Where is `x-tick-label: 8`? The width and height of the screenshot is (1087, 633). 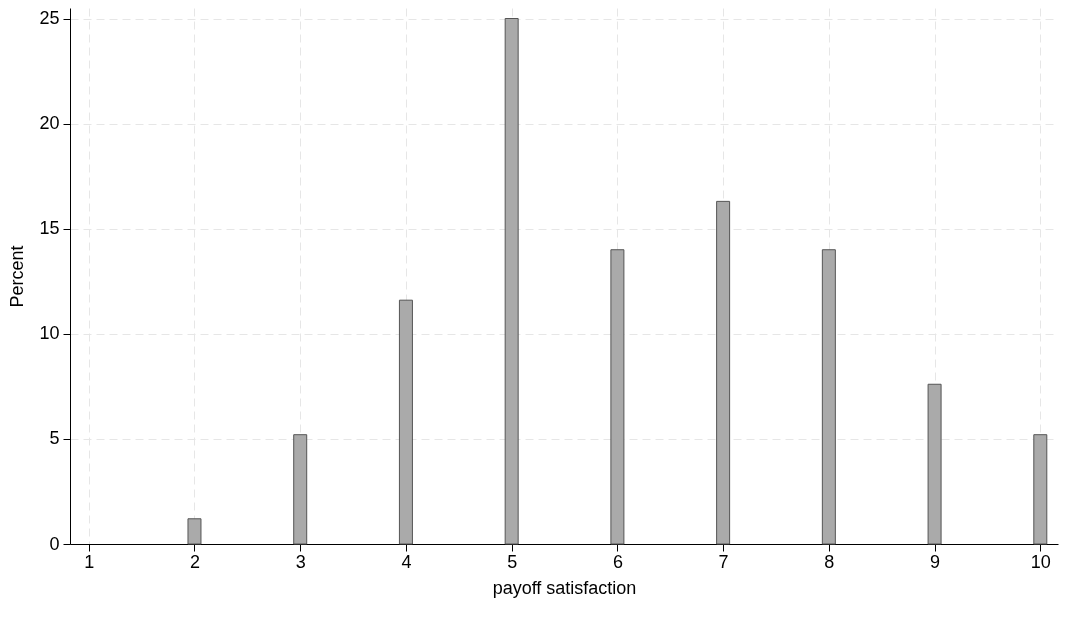
x-tick-label: 8 is located at coordinates (829, 561).